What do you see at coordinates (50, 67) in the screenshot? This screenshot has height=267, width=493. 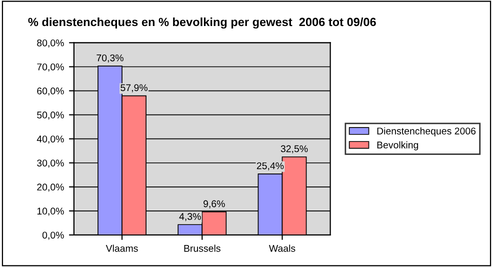 I see `y-tick-label: 70,0%` at bounding box center [50, 67].